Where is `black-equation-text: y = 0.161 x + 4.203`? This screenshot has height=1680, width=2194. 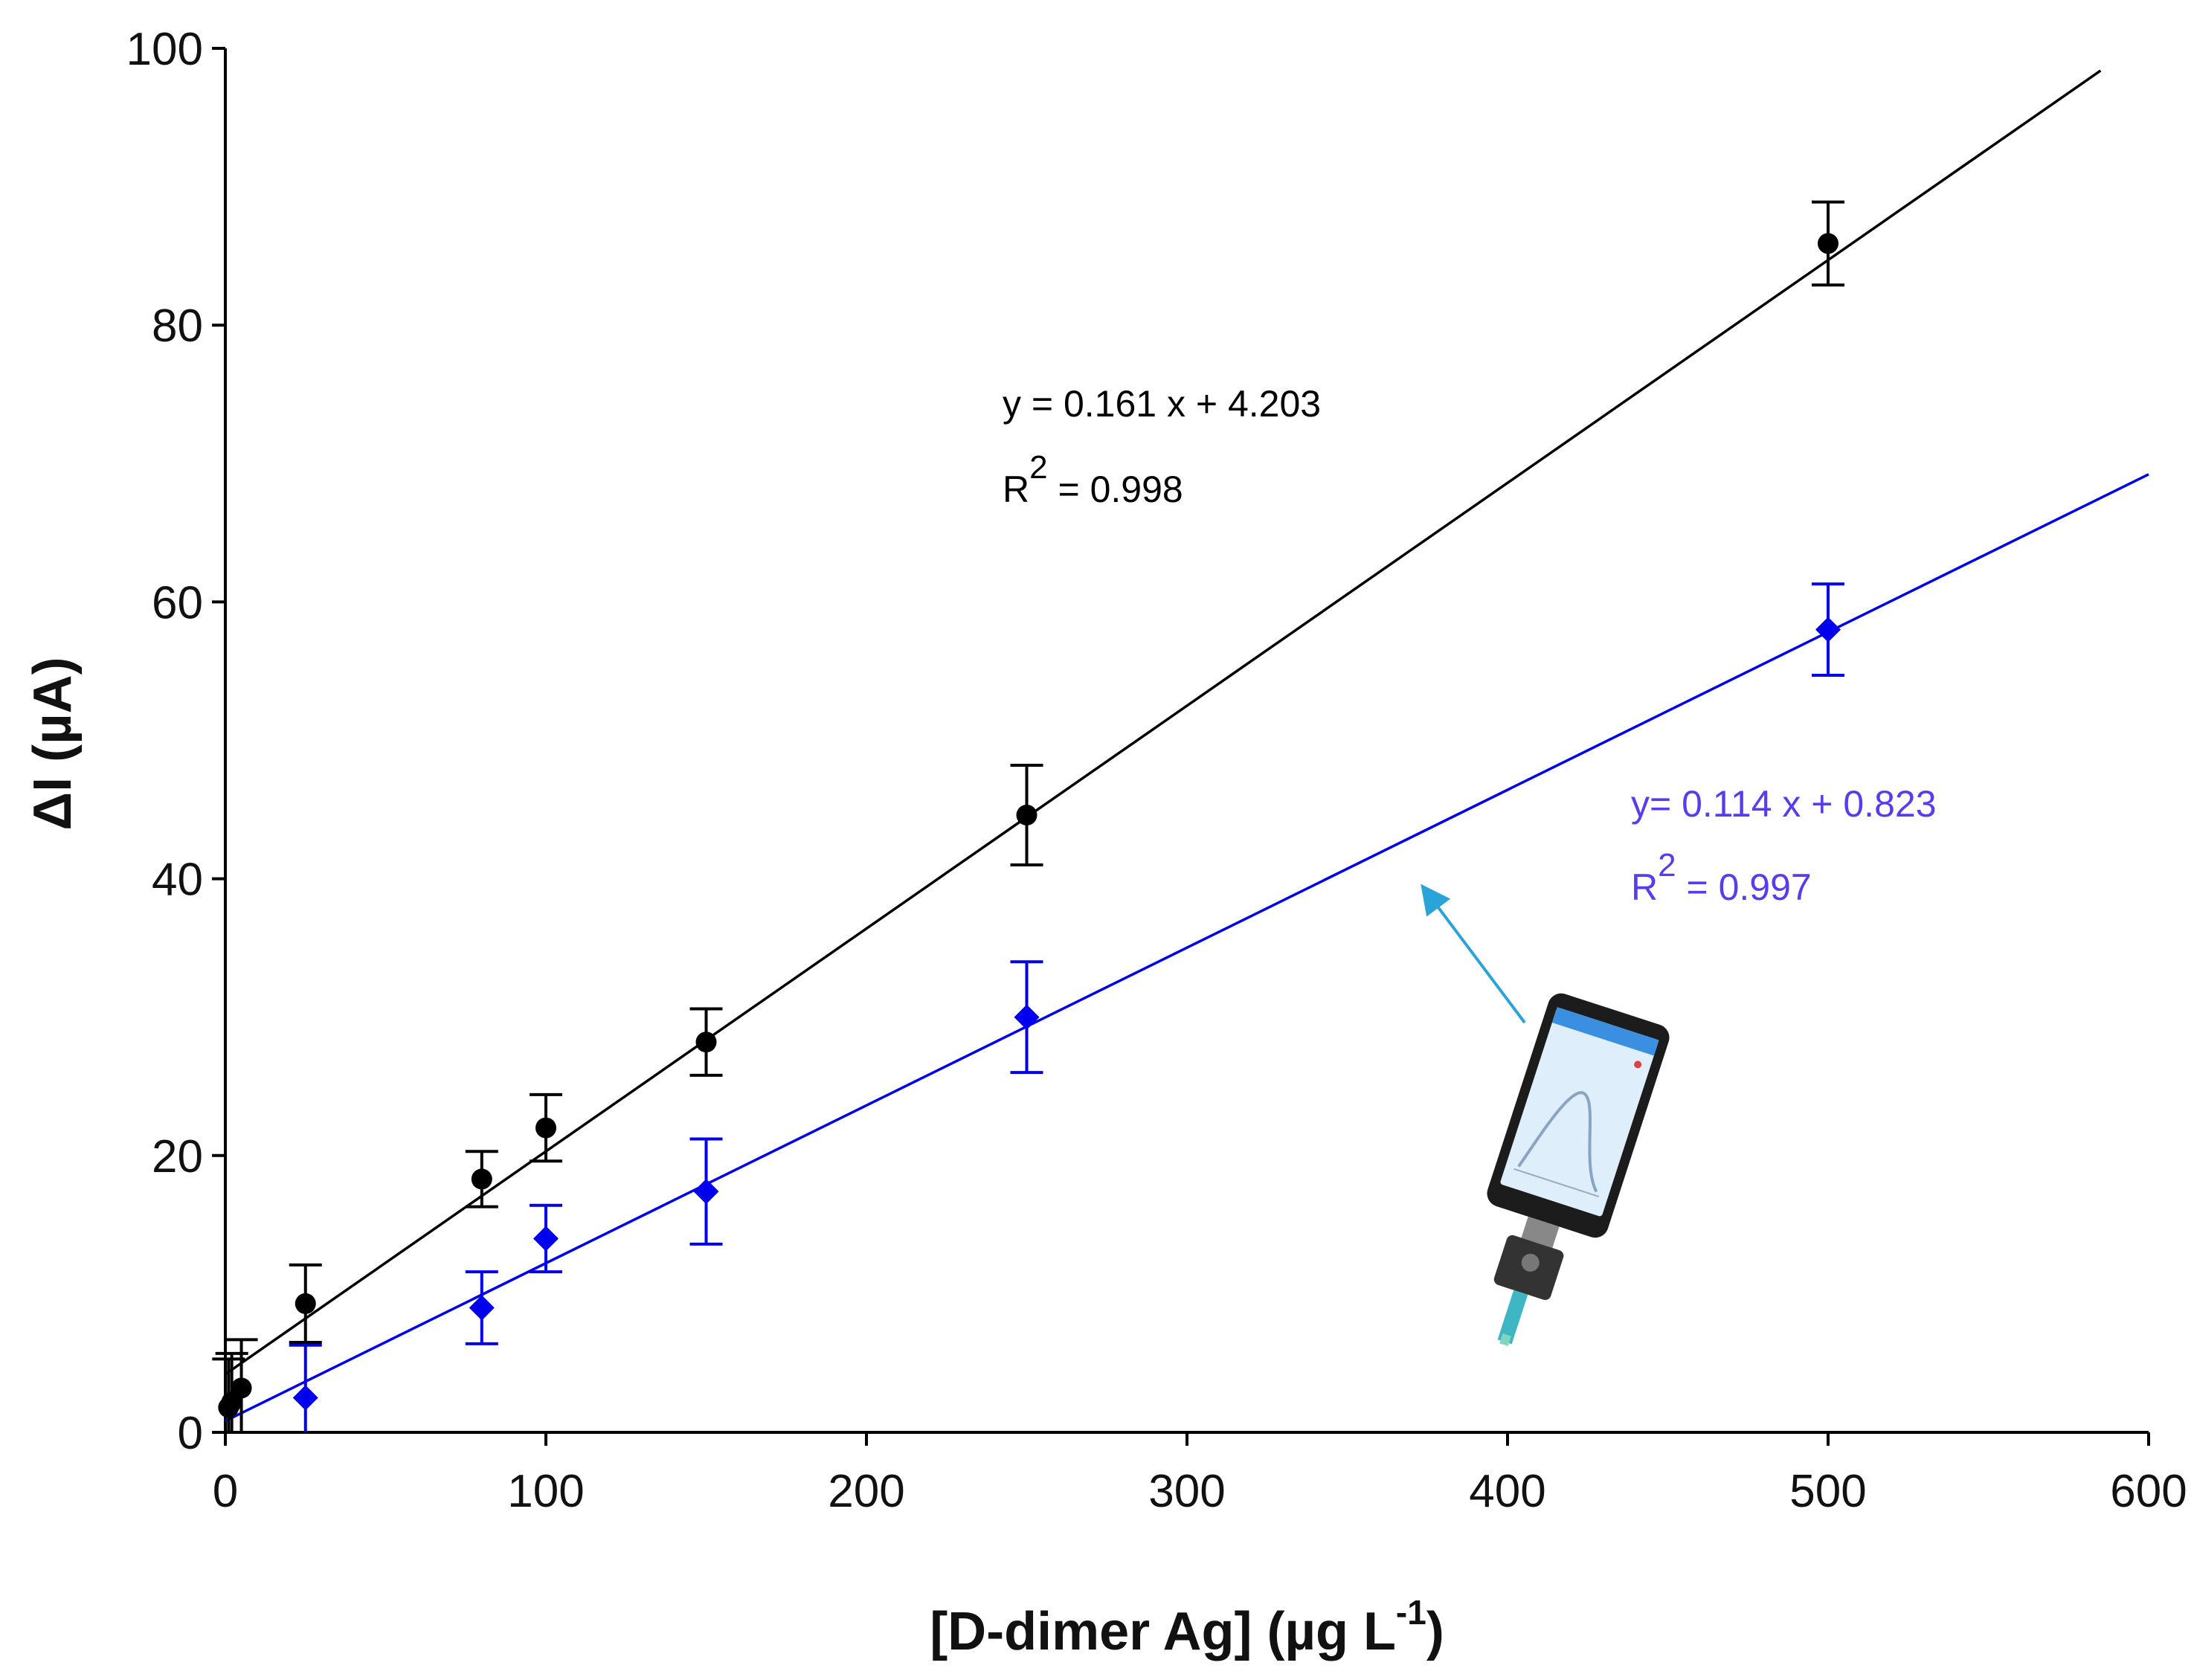 black-equation-text: y = 0.161 x + 4.203 is located at coordinates (1162, 404).